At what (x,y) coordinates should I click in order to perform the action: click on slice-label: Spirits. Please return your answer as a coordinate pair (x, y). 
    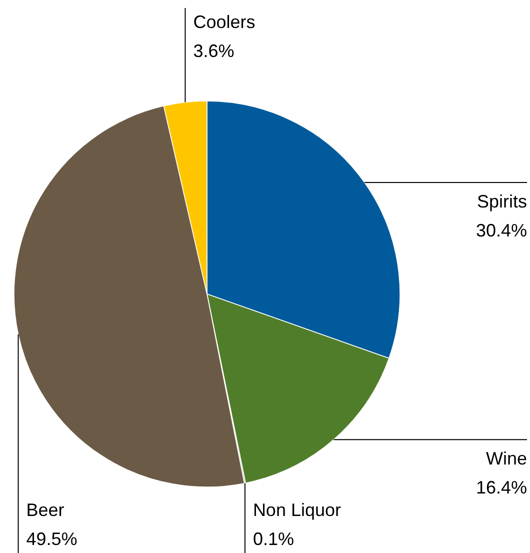
    Looking at the image, I should click on (501, 202).